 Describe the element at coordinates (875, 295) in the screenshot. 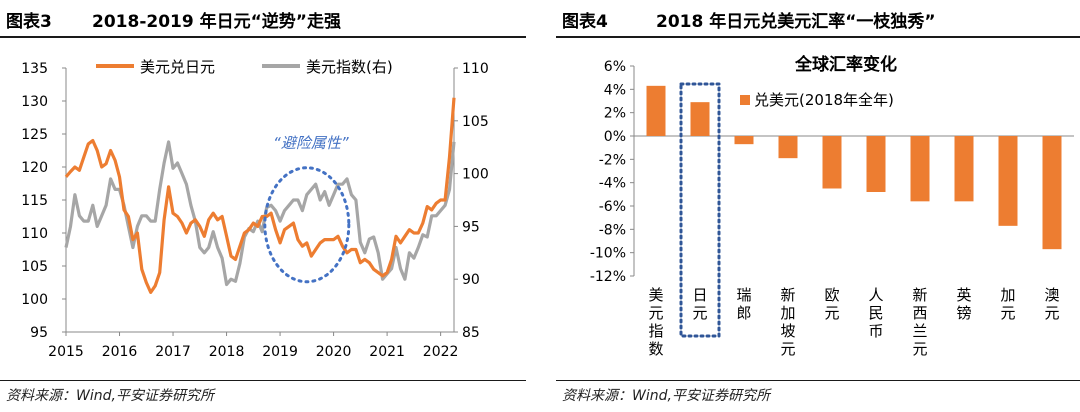

I see `category-label-char: 人` at that location.